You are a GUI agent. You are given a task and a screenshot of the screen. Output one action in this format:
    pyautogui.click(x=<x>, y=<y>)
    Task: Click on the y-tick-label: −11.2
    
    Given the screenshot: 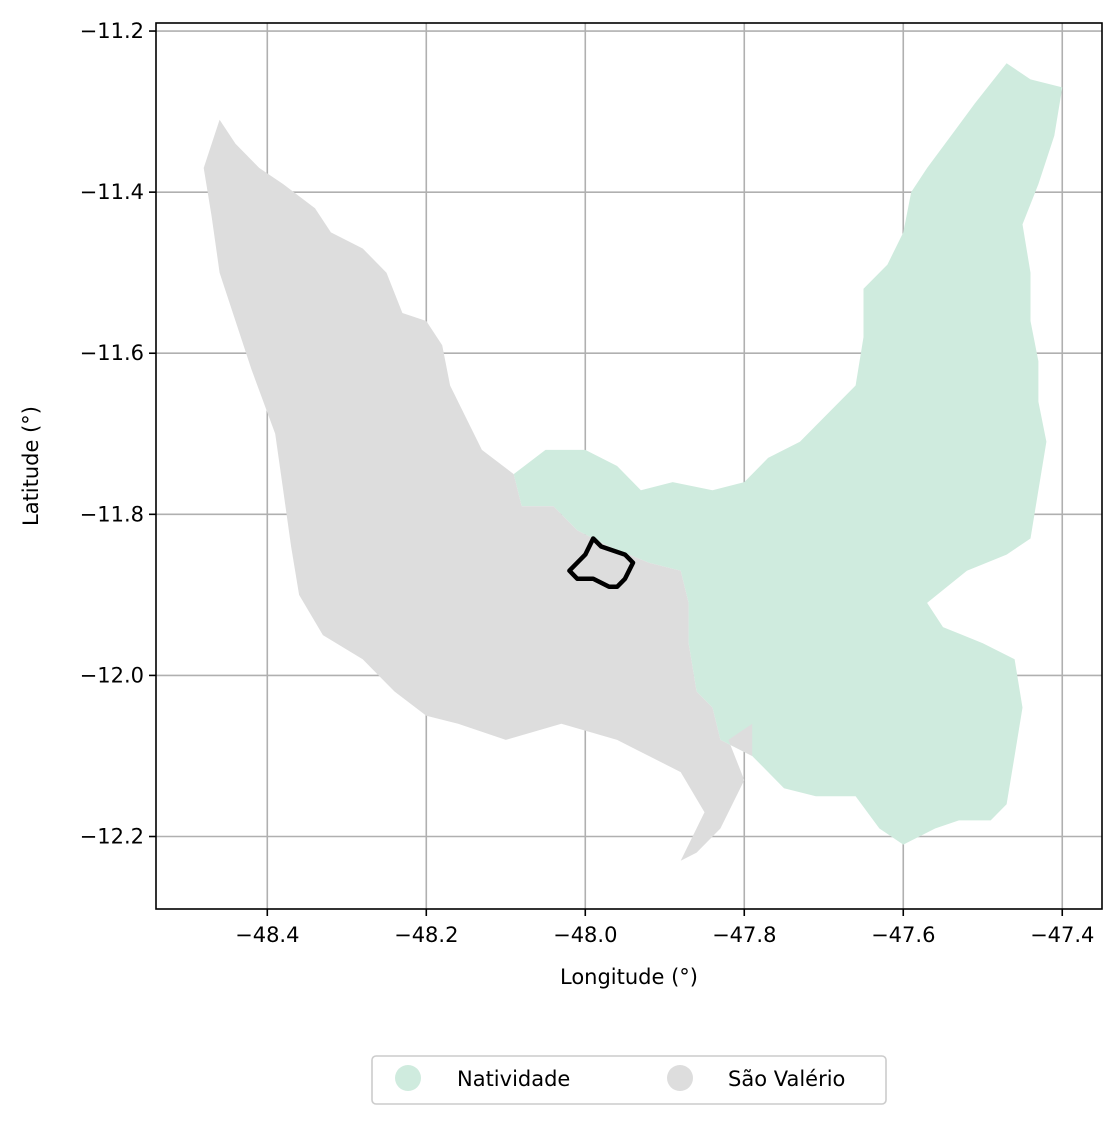 What is the action you would take?
    pyautogui.click(x=112, y=31)
    